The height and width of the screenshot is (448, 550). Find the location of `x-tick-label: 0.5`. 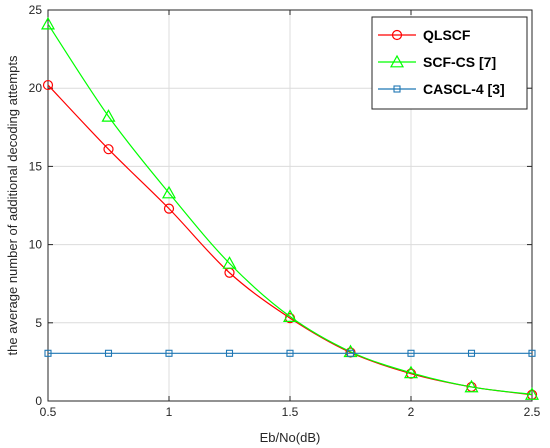

x-tick-label: 0.5 is located at coordinates (48, 412).